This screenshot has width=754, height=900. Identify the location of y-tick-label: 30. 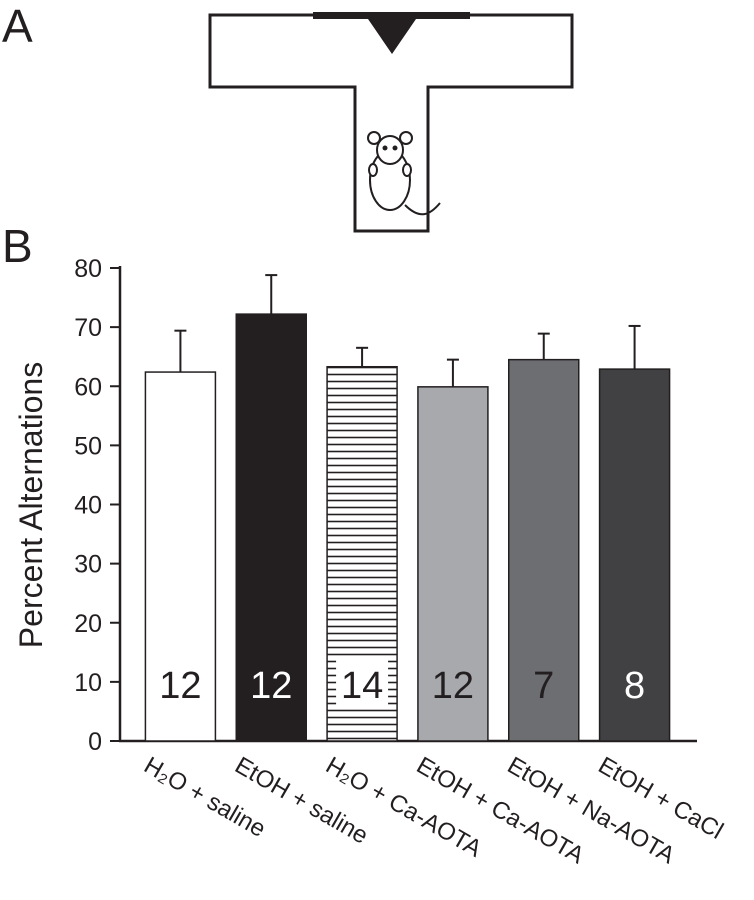
(88, 565).